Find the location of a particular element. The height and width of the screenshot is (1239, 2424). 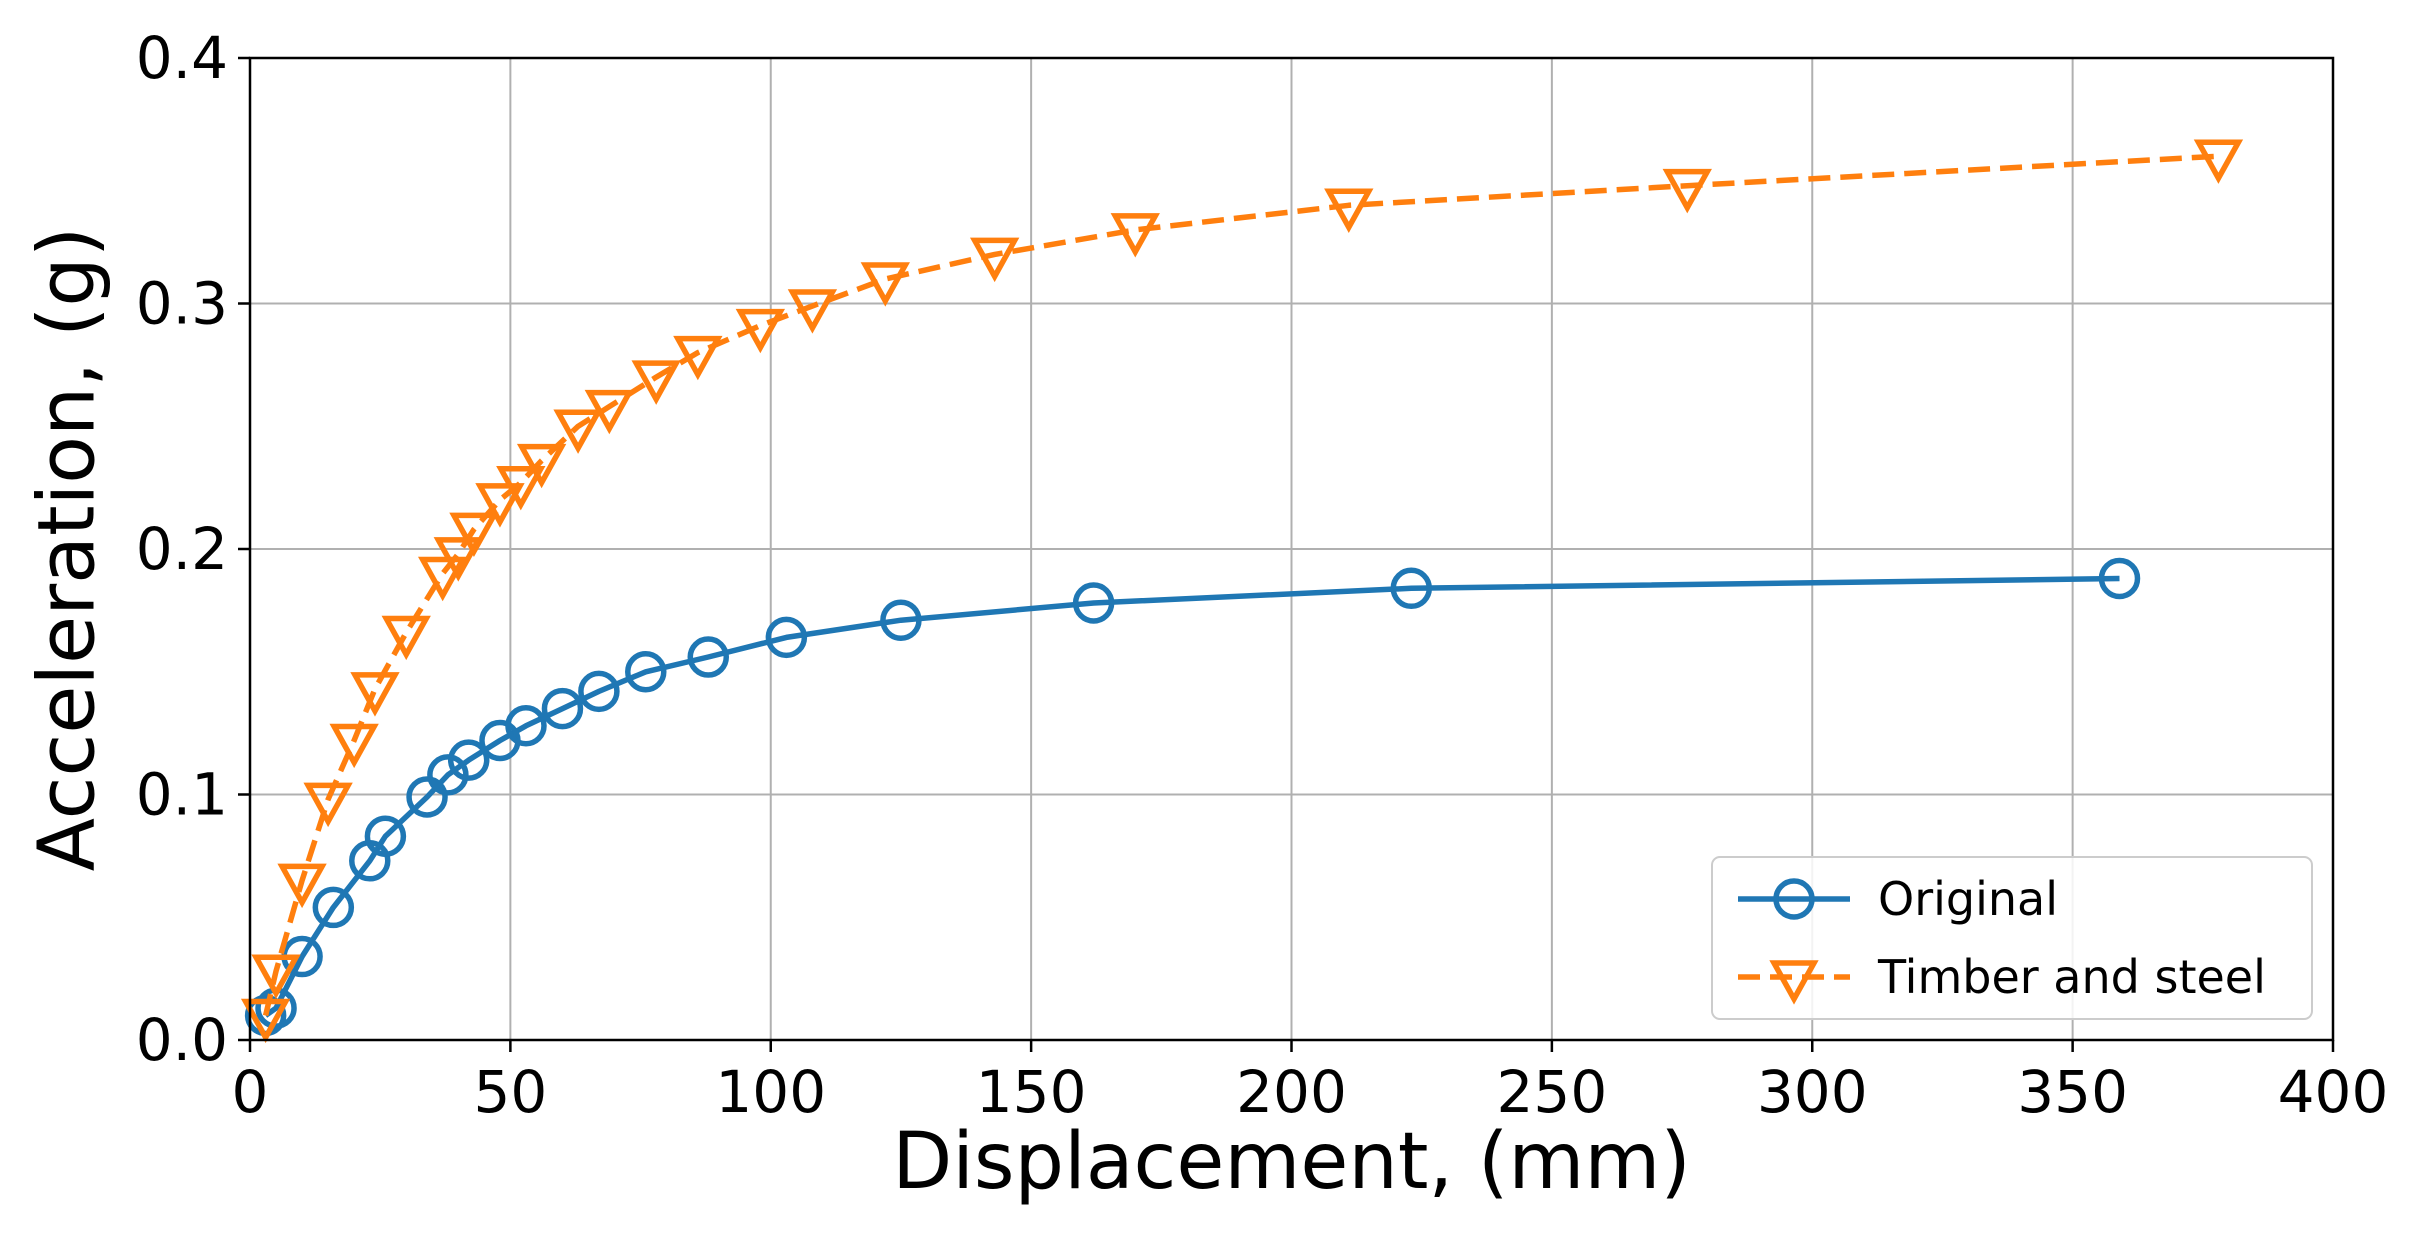

x-tick-label: 250 is located at coordinates (1552, 1092).